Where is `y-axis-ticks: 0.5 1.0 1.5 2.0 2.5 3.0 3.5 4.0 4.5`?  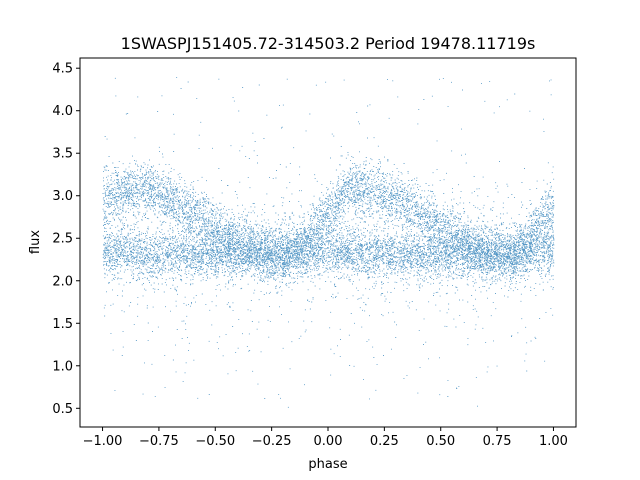
y-axis-ticks: 0.5 1.0 1.5 2.0 2.5 3.0 3.5 4.0 4.5 is located at coordinates (66, 239).